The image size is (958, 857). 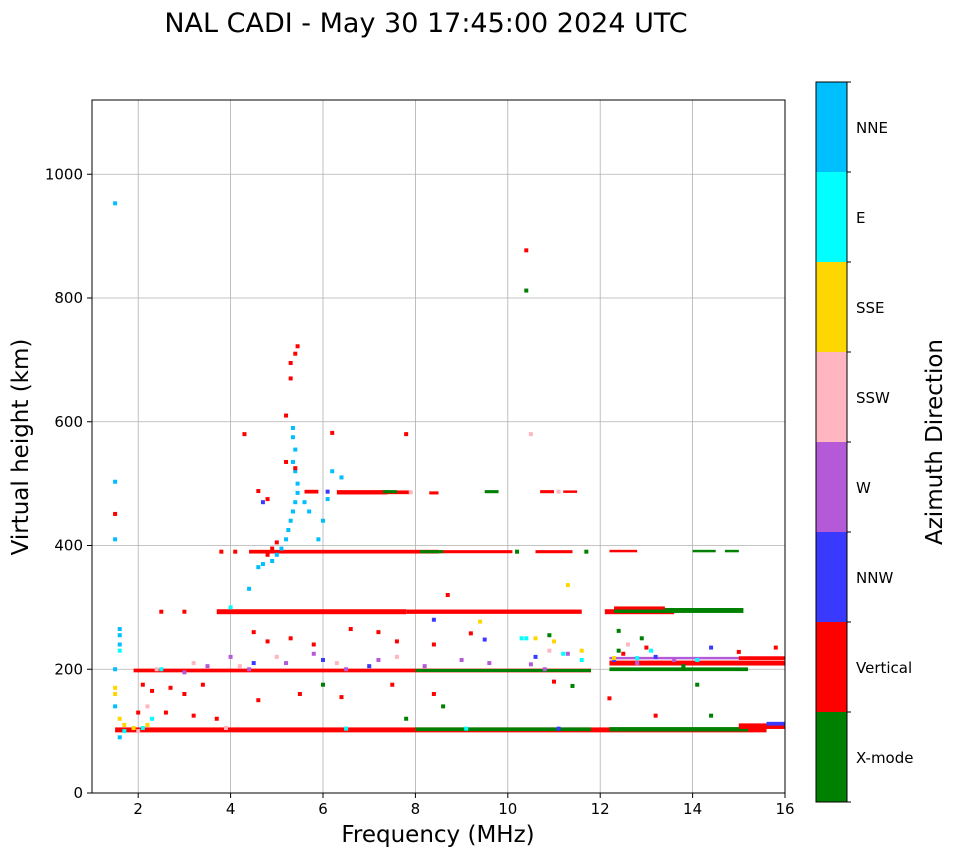 I want to click on x-tick-label: 4, so click(x=231, y=809).